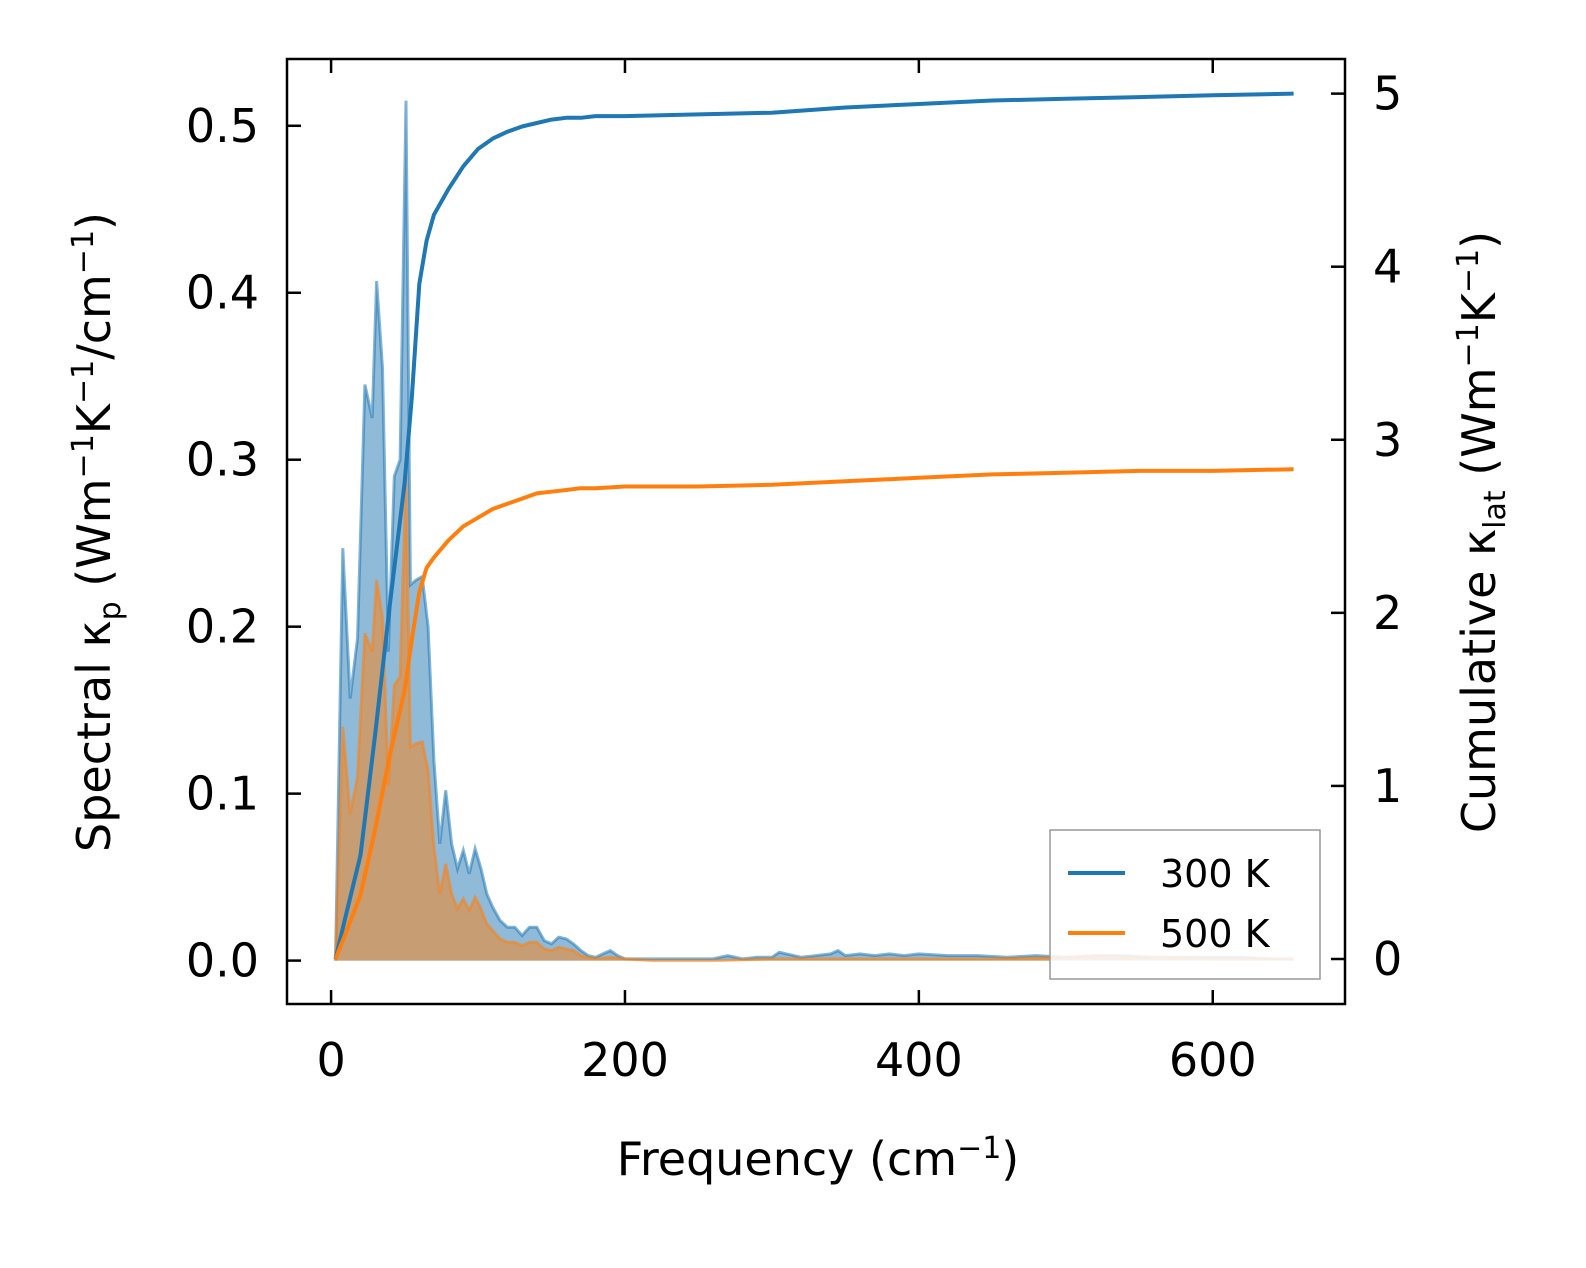  What do you see at coordinates (330, 1060) in the screenshot?
I see `x-tick-label: 0` at bounding box center [330, 1060].